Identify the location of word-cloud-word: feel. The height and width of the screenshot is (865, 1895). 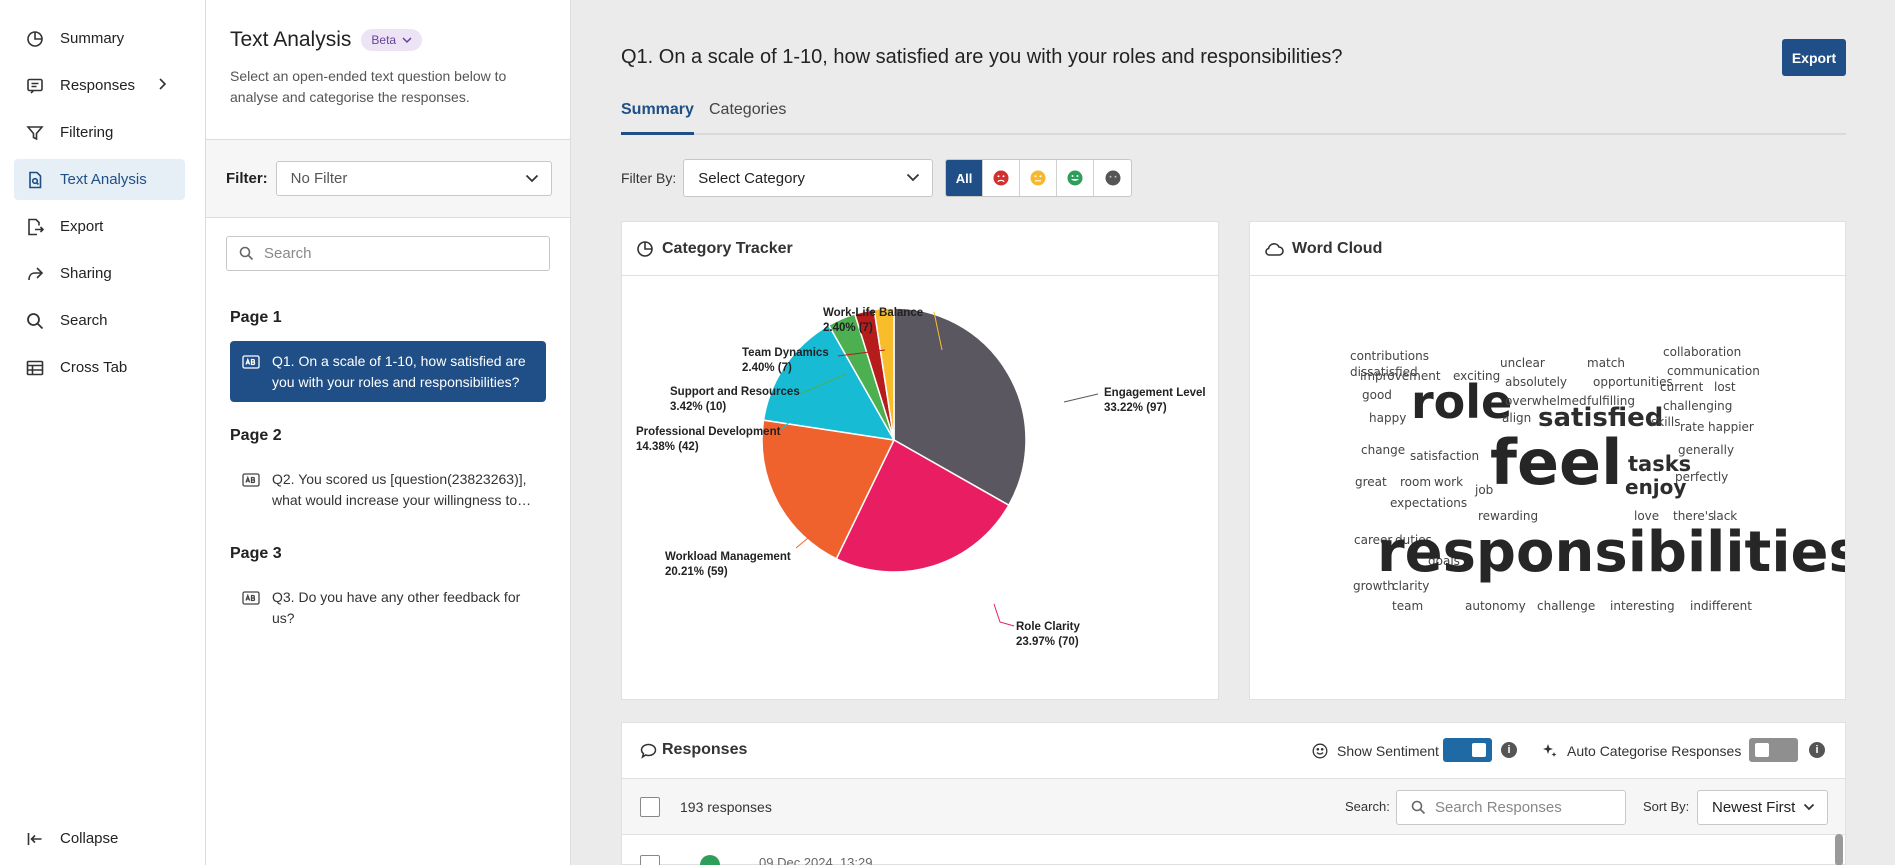
(1556, 462).